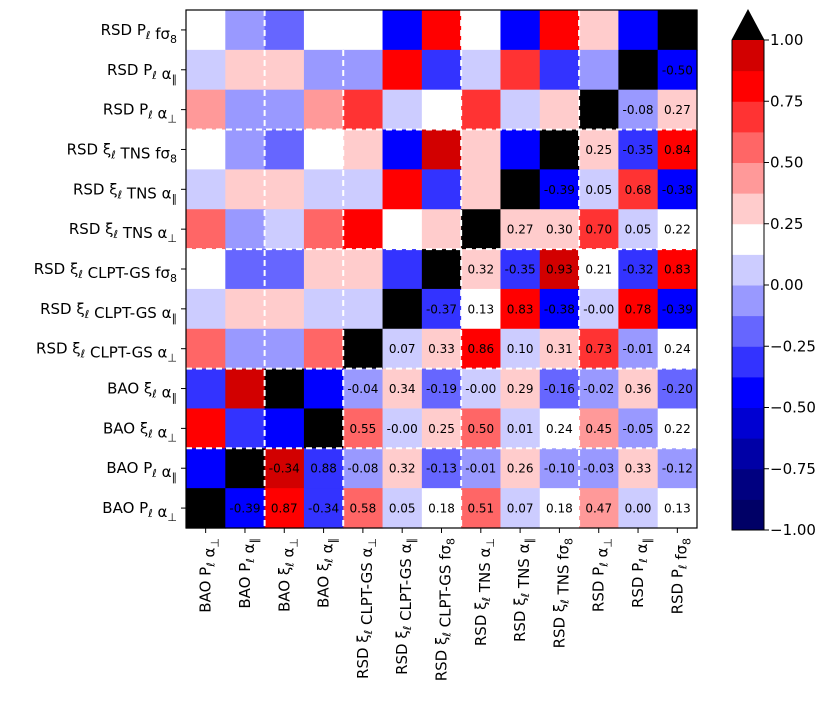 This screenshot has width=831, height=717. What do you see at coordinates (520, 509) in the screenshot?
I see `cell-value-label: 0.07` at bounding box center [520, 509].